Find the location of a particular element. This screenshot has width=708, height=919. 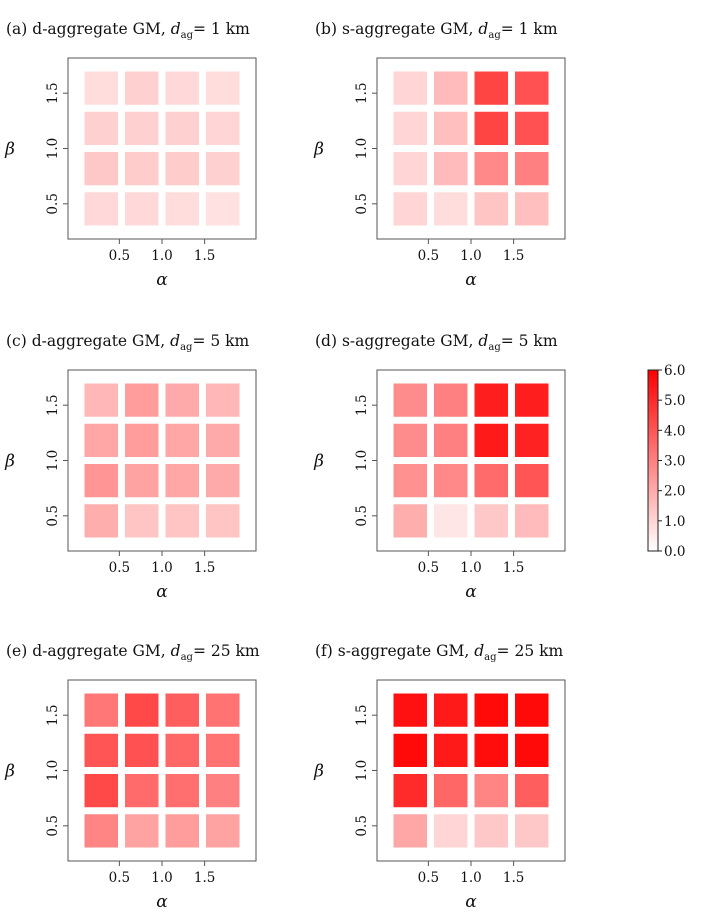

colorbar-tick-label: 5.0 is located at coordinates (674, 401).